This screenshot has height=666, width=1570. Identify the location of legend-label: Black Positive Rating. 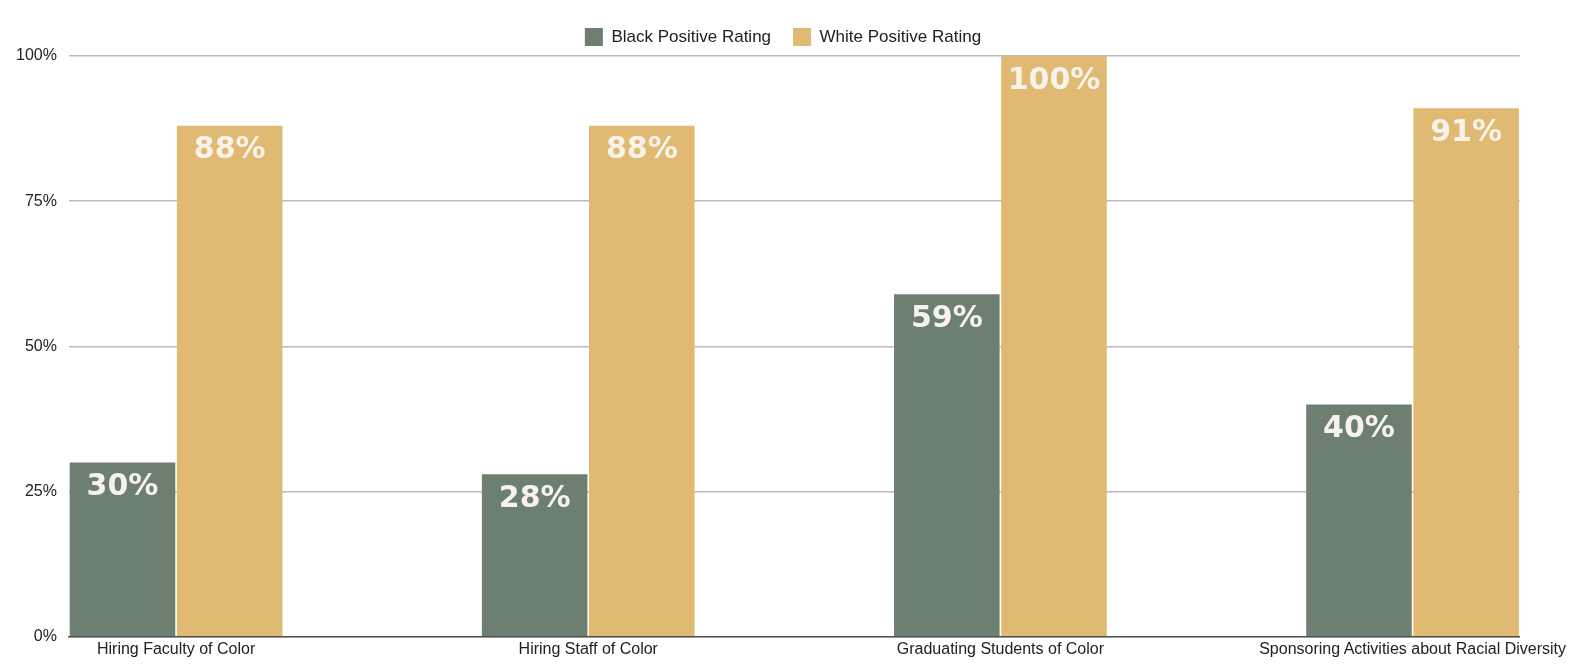
(691, 36).